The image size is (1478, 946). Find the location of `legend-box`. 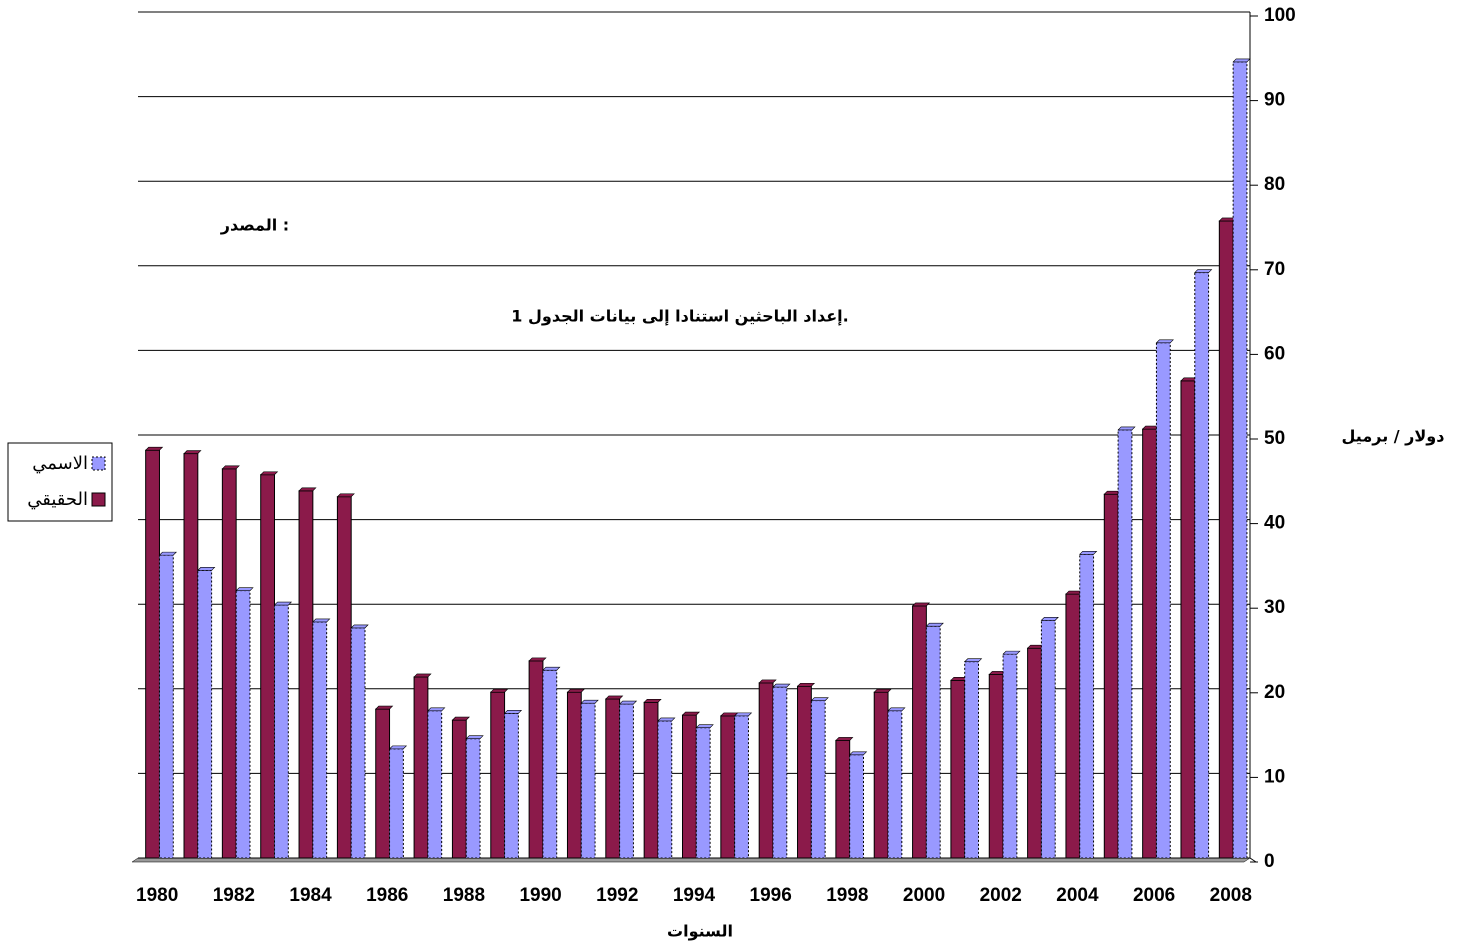

legend-box is located at coordinates (60, 482).